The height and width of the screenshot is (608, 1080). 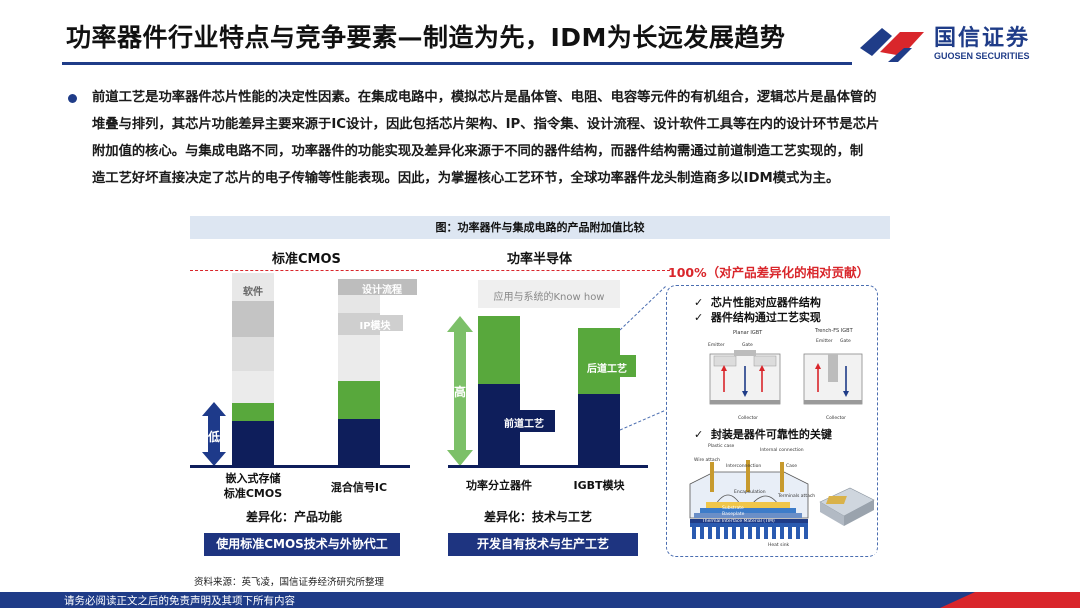 I want to click on bar2-seg-green, so click(x=359, y=400).